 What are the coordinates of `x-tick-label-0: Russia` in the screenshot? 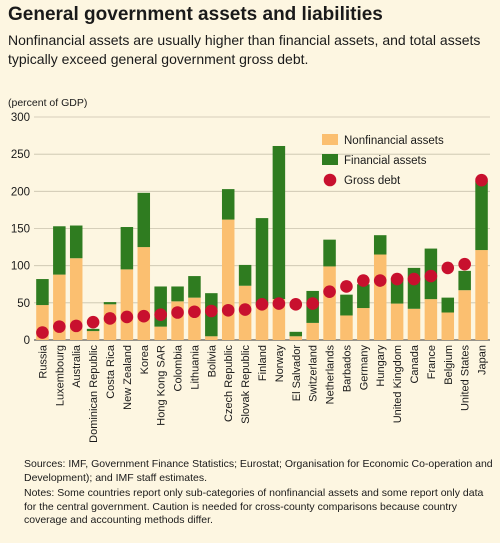 It's located at (43, 361).